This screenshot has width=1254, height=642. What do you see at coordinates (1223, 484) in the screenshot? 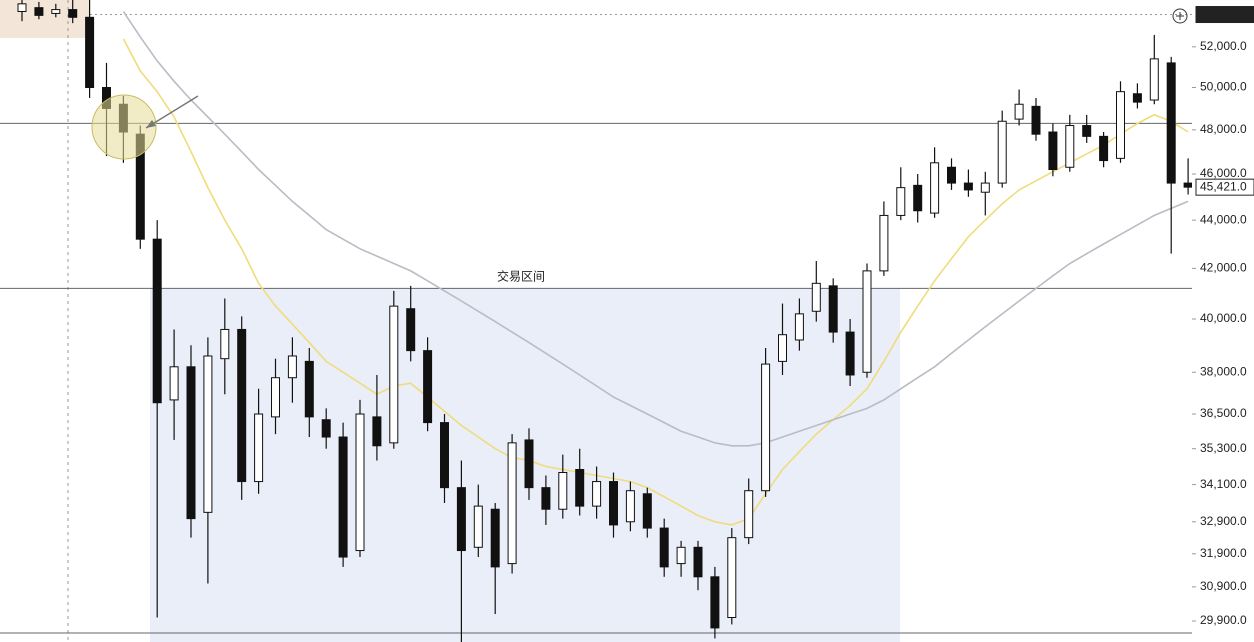
I see `y-tick-label: 34,100.0` at bounding box center [1223, 484].